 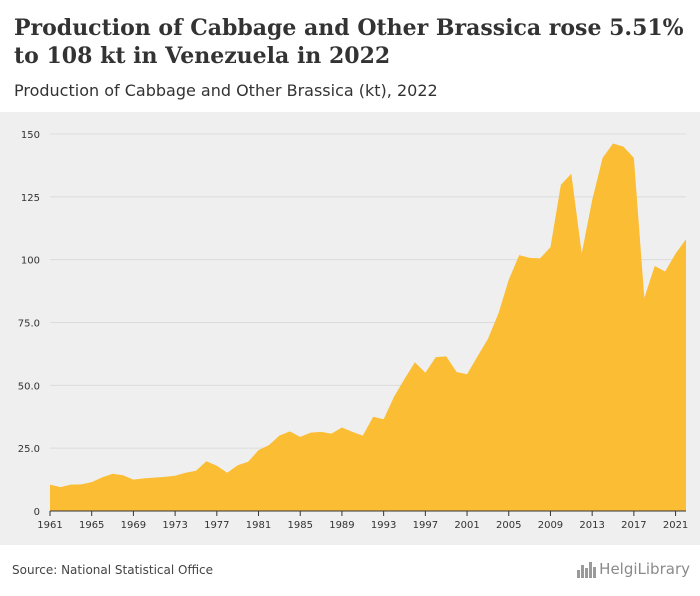 I want to click on x-tick-label: 1997, so click(x=425, y=525).